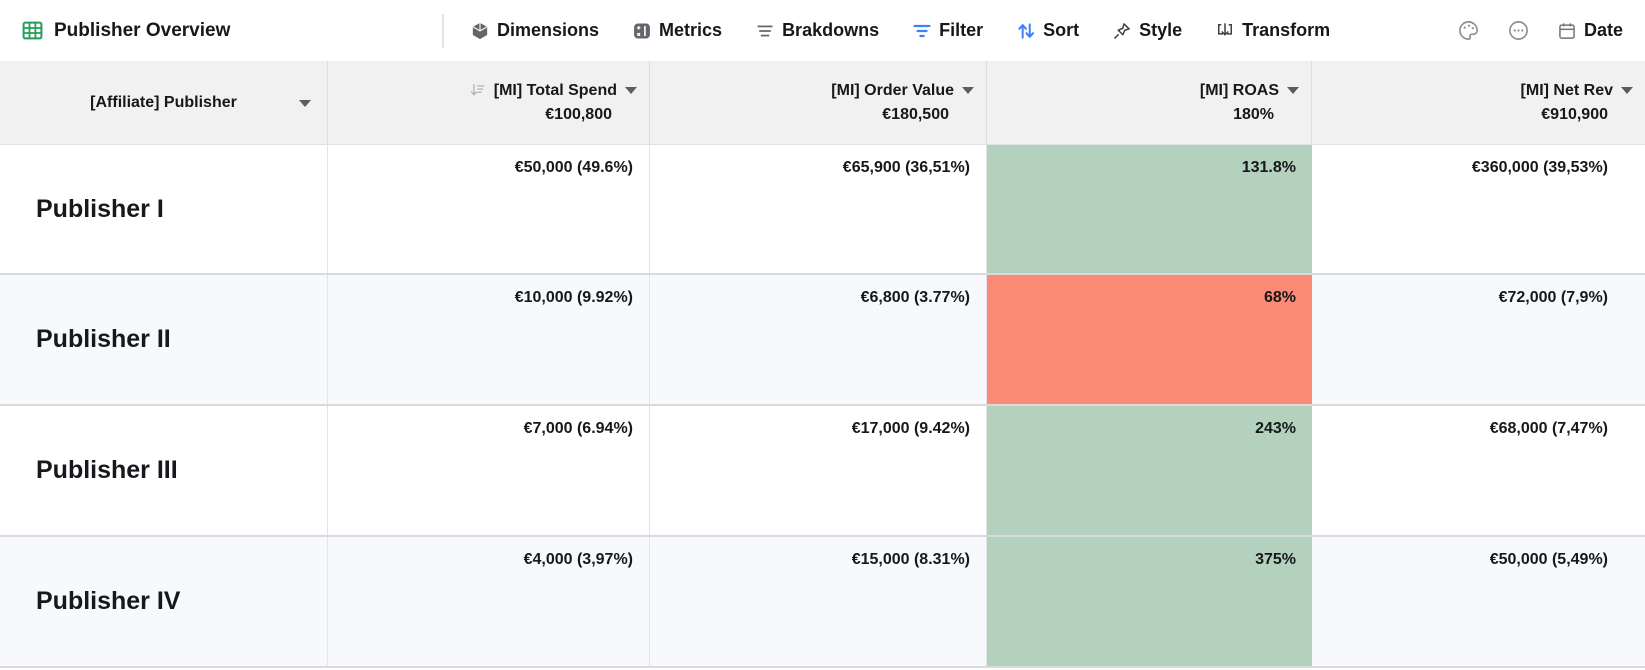 The width and height of the screenshot is (1645, 670). I want to click on metrics-button: Metrics, so click(677, 30).